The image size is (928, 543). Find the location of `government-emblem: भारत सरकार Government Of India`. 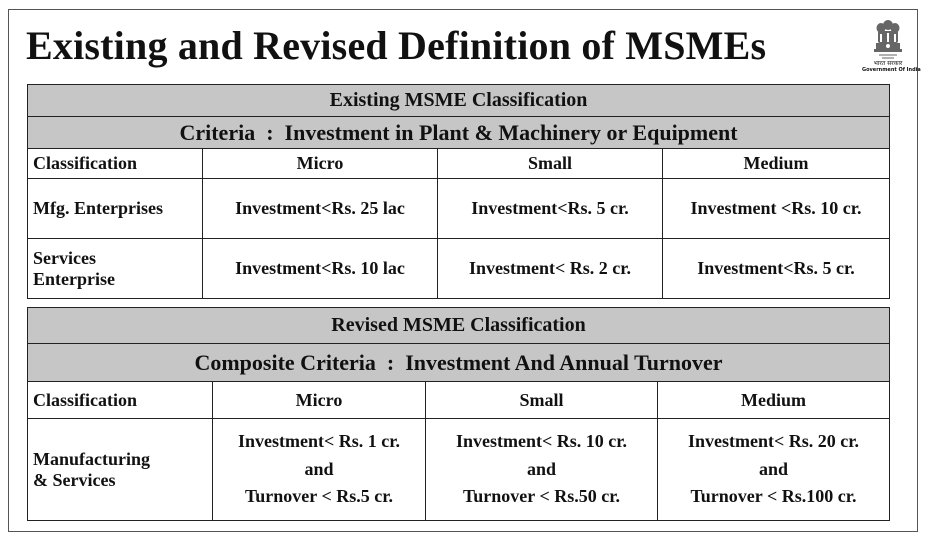

government-emblem: भारत सरकार Government Of India is located at coordinates (891, 48).